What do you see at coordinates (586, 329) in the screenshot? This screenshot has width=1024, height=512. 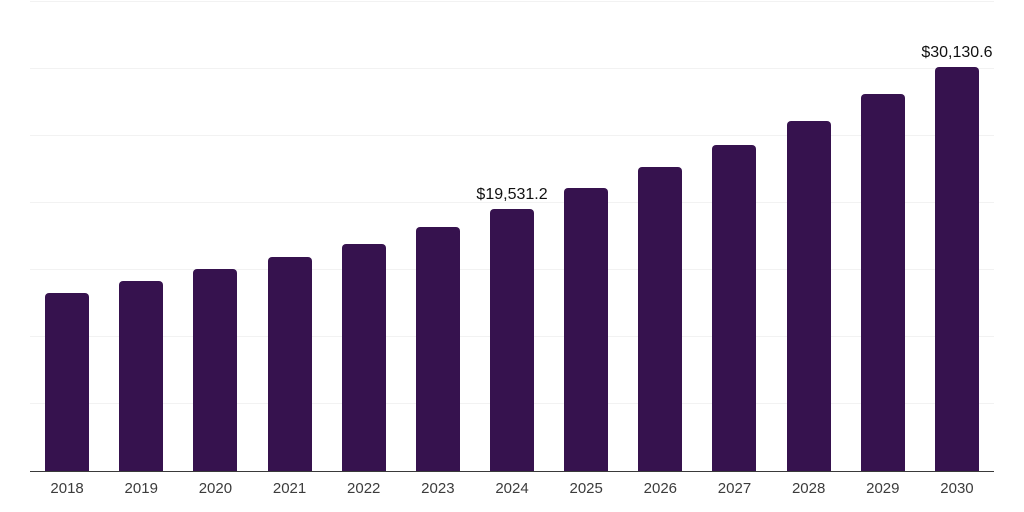 I see `bar-2025` at bounding box center [586, 329].